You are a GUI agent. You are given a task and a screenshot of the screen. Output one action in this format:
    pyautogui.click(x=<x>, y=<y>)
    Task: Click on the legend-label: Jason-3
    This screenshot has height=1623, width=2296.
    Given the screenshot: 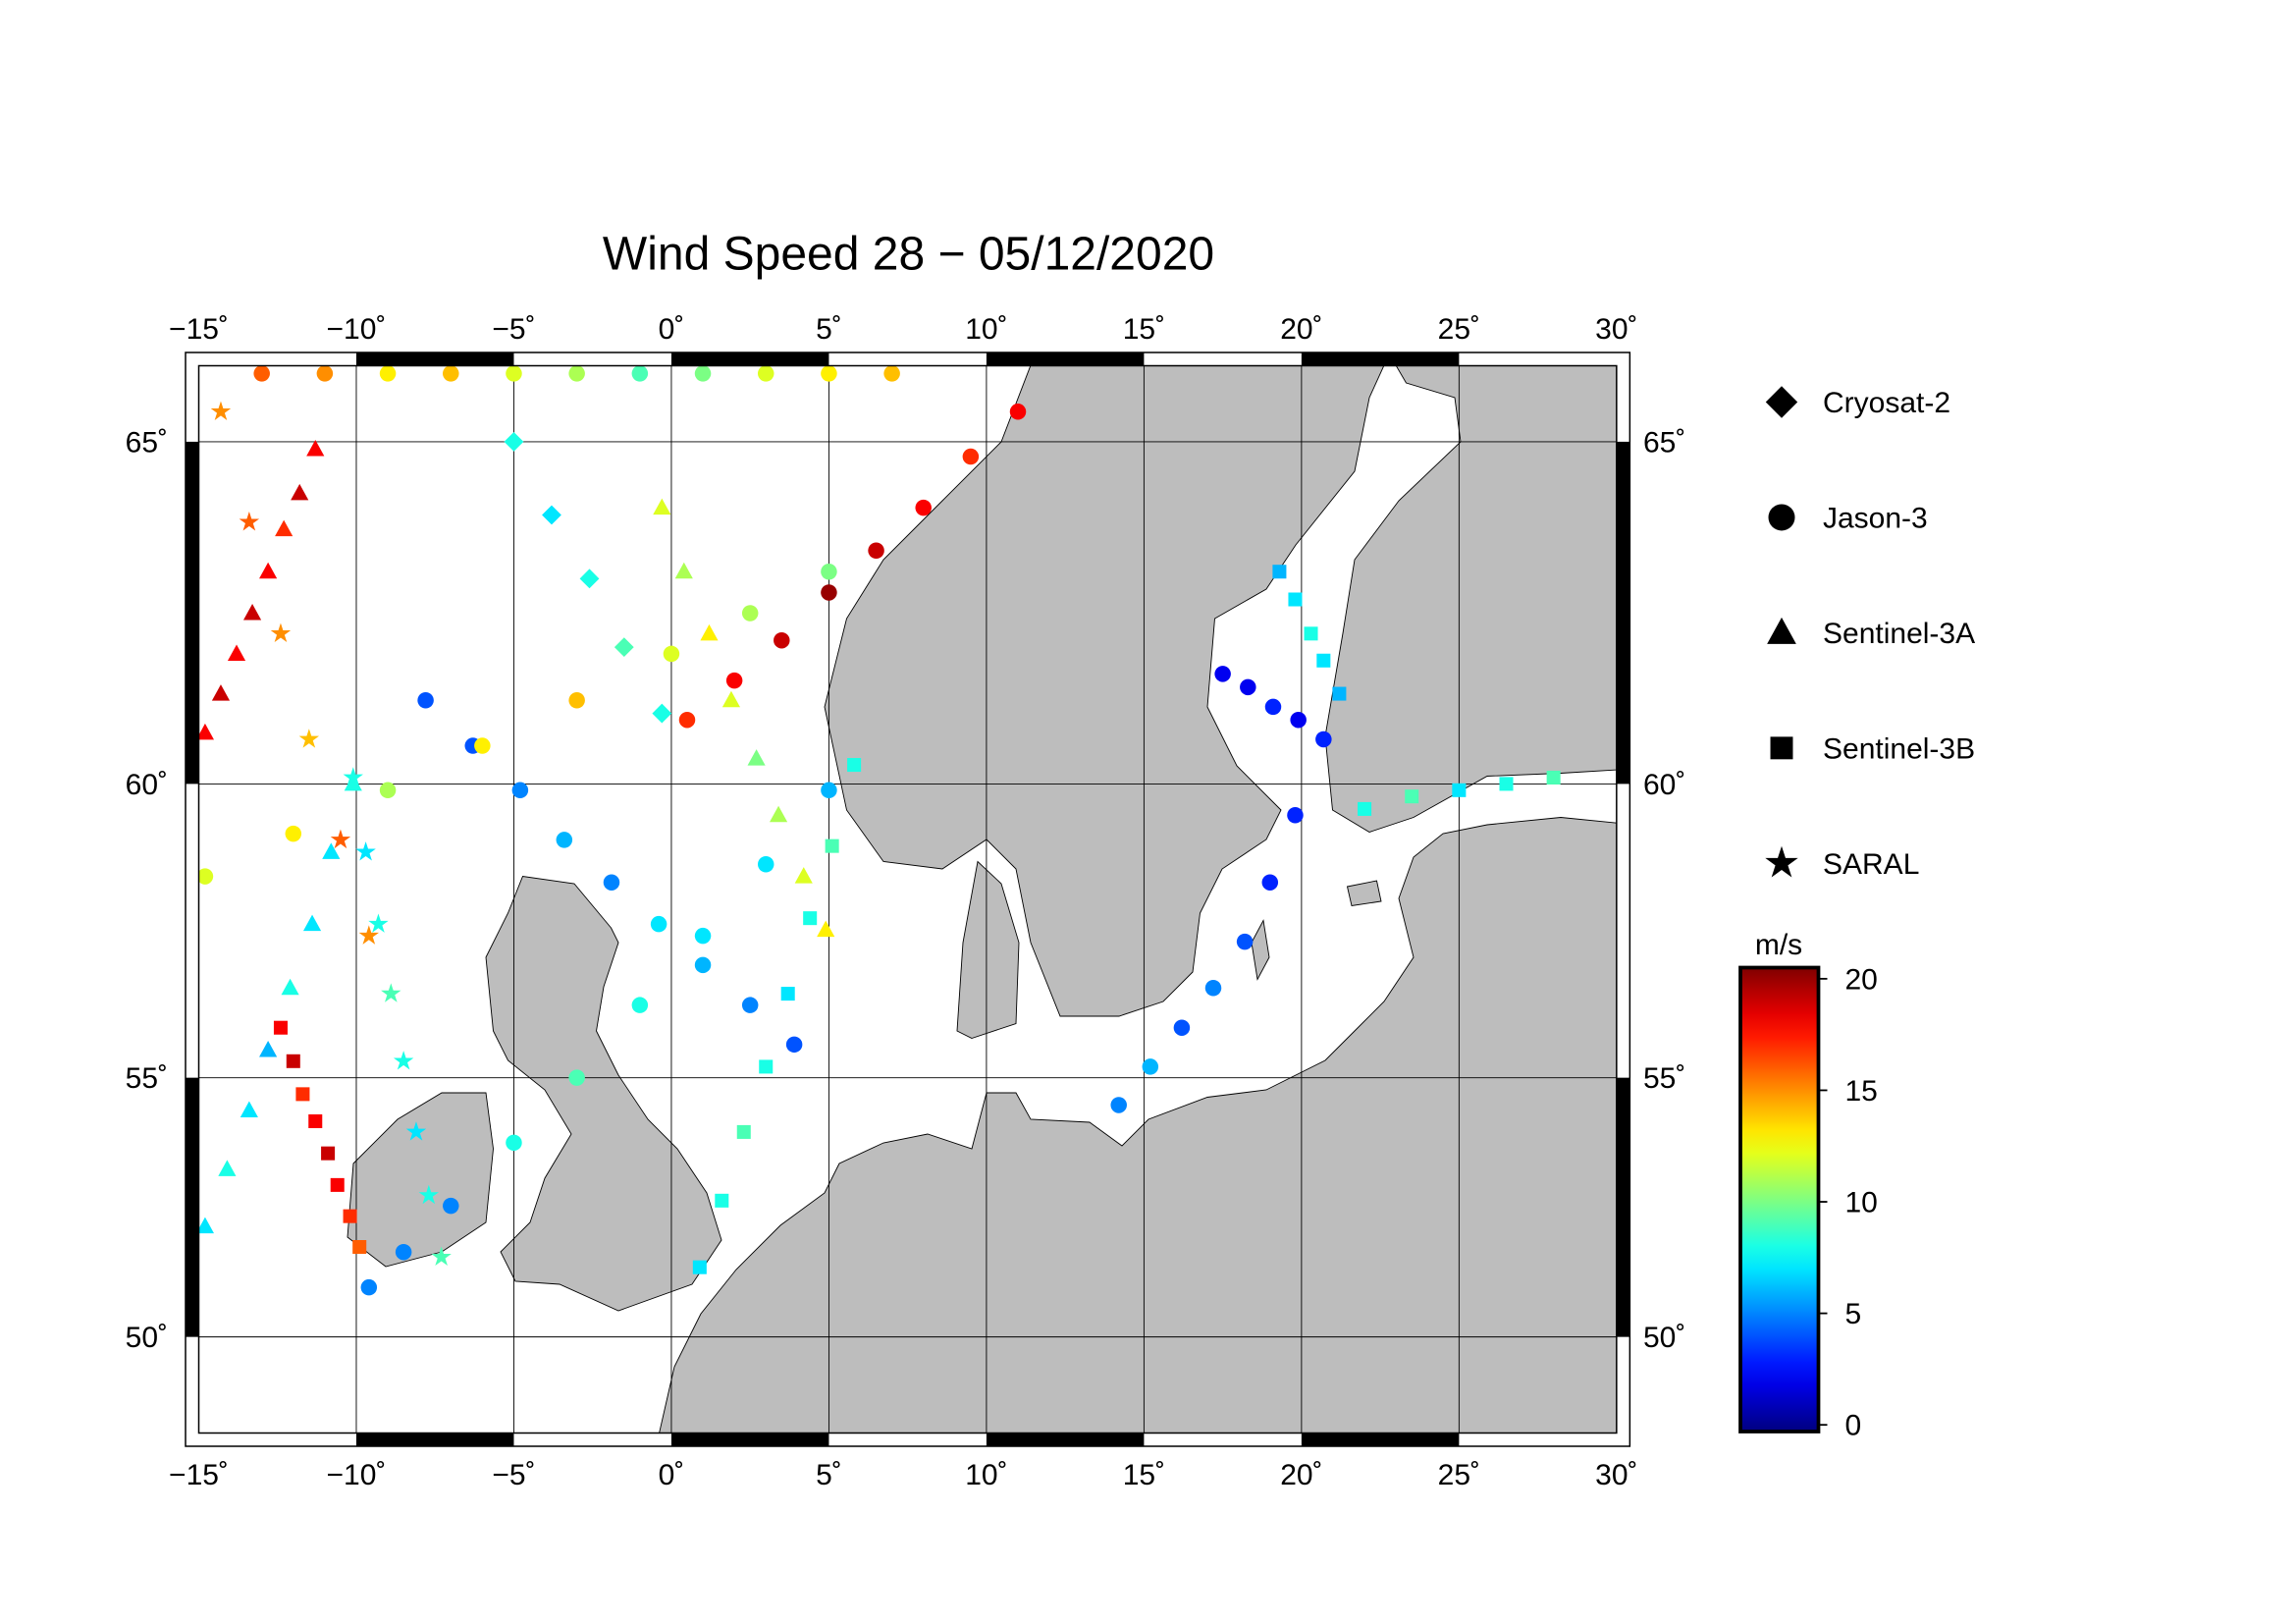 What is the action you would take?
    pyautogui.click(x=1875, y=518)
    